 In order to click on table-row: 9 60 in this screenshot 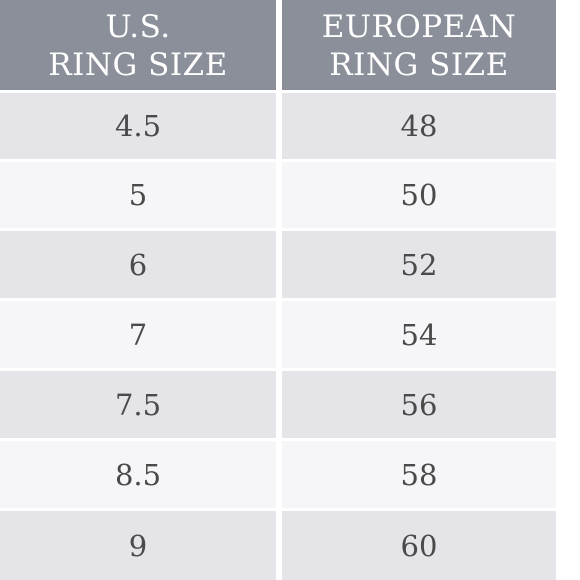, I will do `click(278, 545)`.